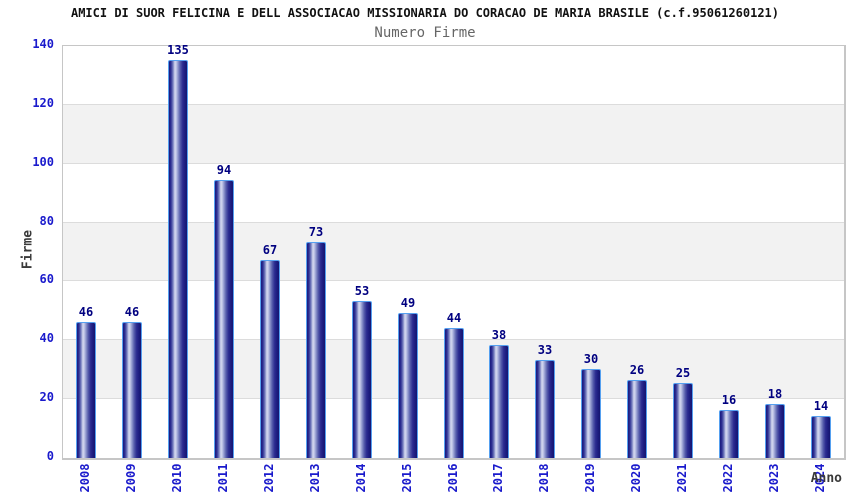 This screenshot has height=500, width=850. What do you see at coordinates (729, 400) in the screenshot?
I see `bar-value-label: 16` at bounding box center [729, 400].